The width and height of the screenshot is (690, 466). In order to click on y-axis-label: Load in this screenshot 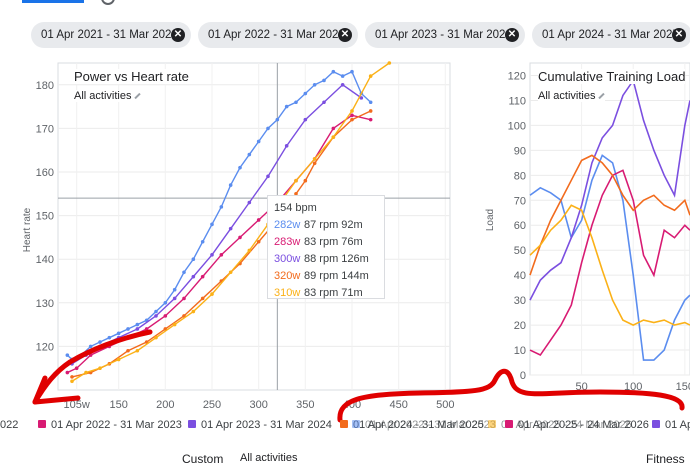, I will do `click(490, 220)`.